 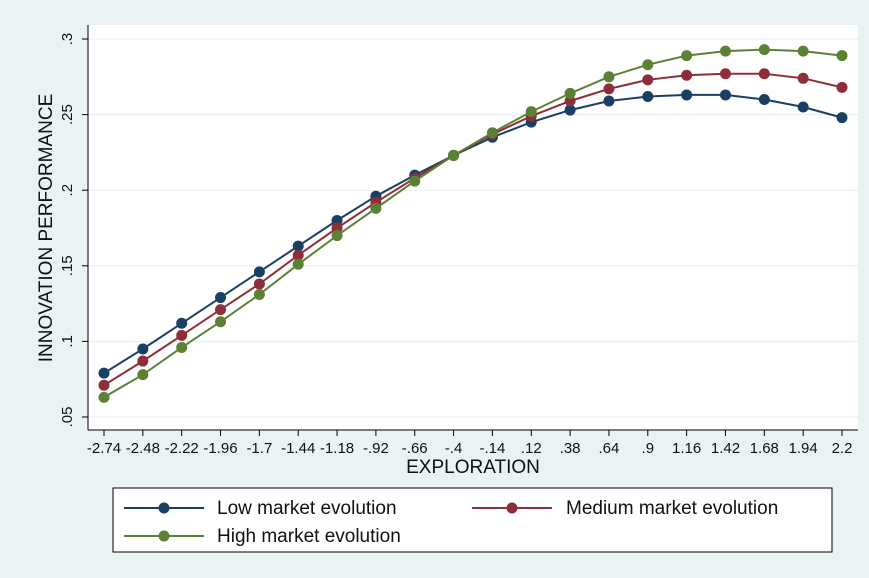 What do you see at coordinates (46, 228) in the screenshot?
I see `y-axis-label: INNOVATION PERFORMANCE` at bounding box center [46, 228].